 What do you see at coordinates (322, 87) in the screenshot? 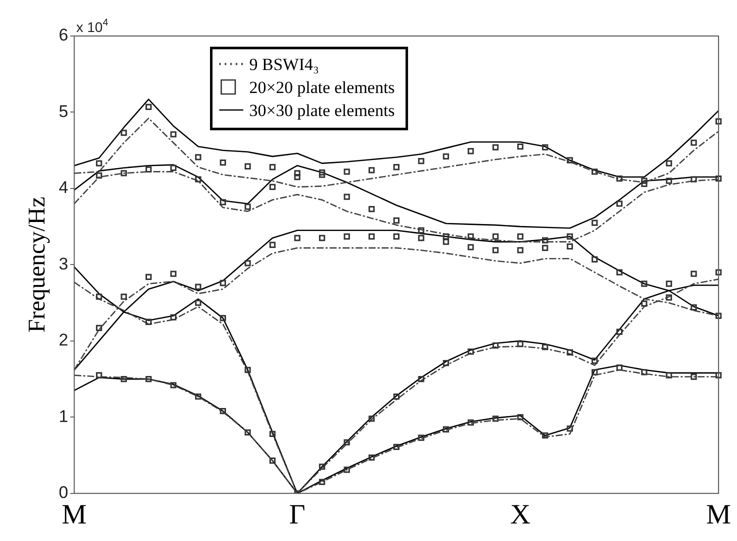
I see `legend-label: 20×20 plate elements` at bounding box center [322, 87].